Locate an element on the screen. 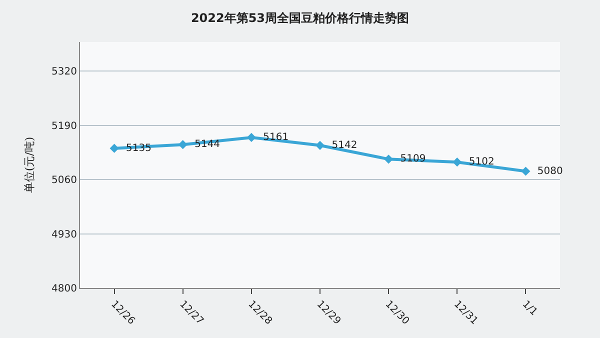 This screenshot has height=338, width=600. y-tick-label: 5060 is located at coordinates (64, 180).